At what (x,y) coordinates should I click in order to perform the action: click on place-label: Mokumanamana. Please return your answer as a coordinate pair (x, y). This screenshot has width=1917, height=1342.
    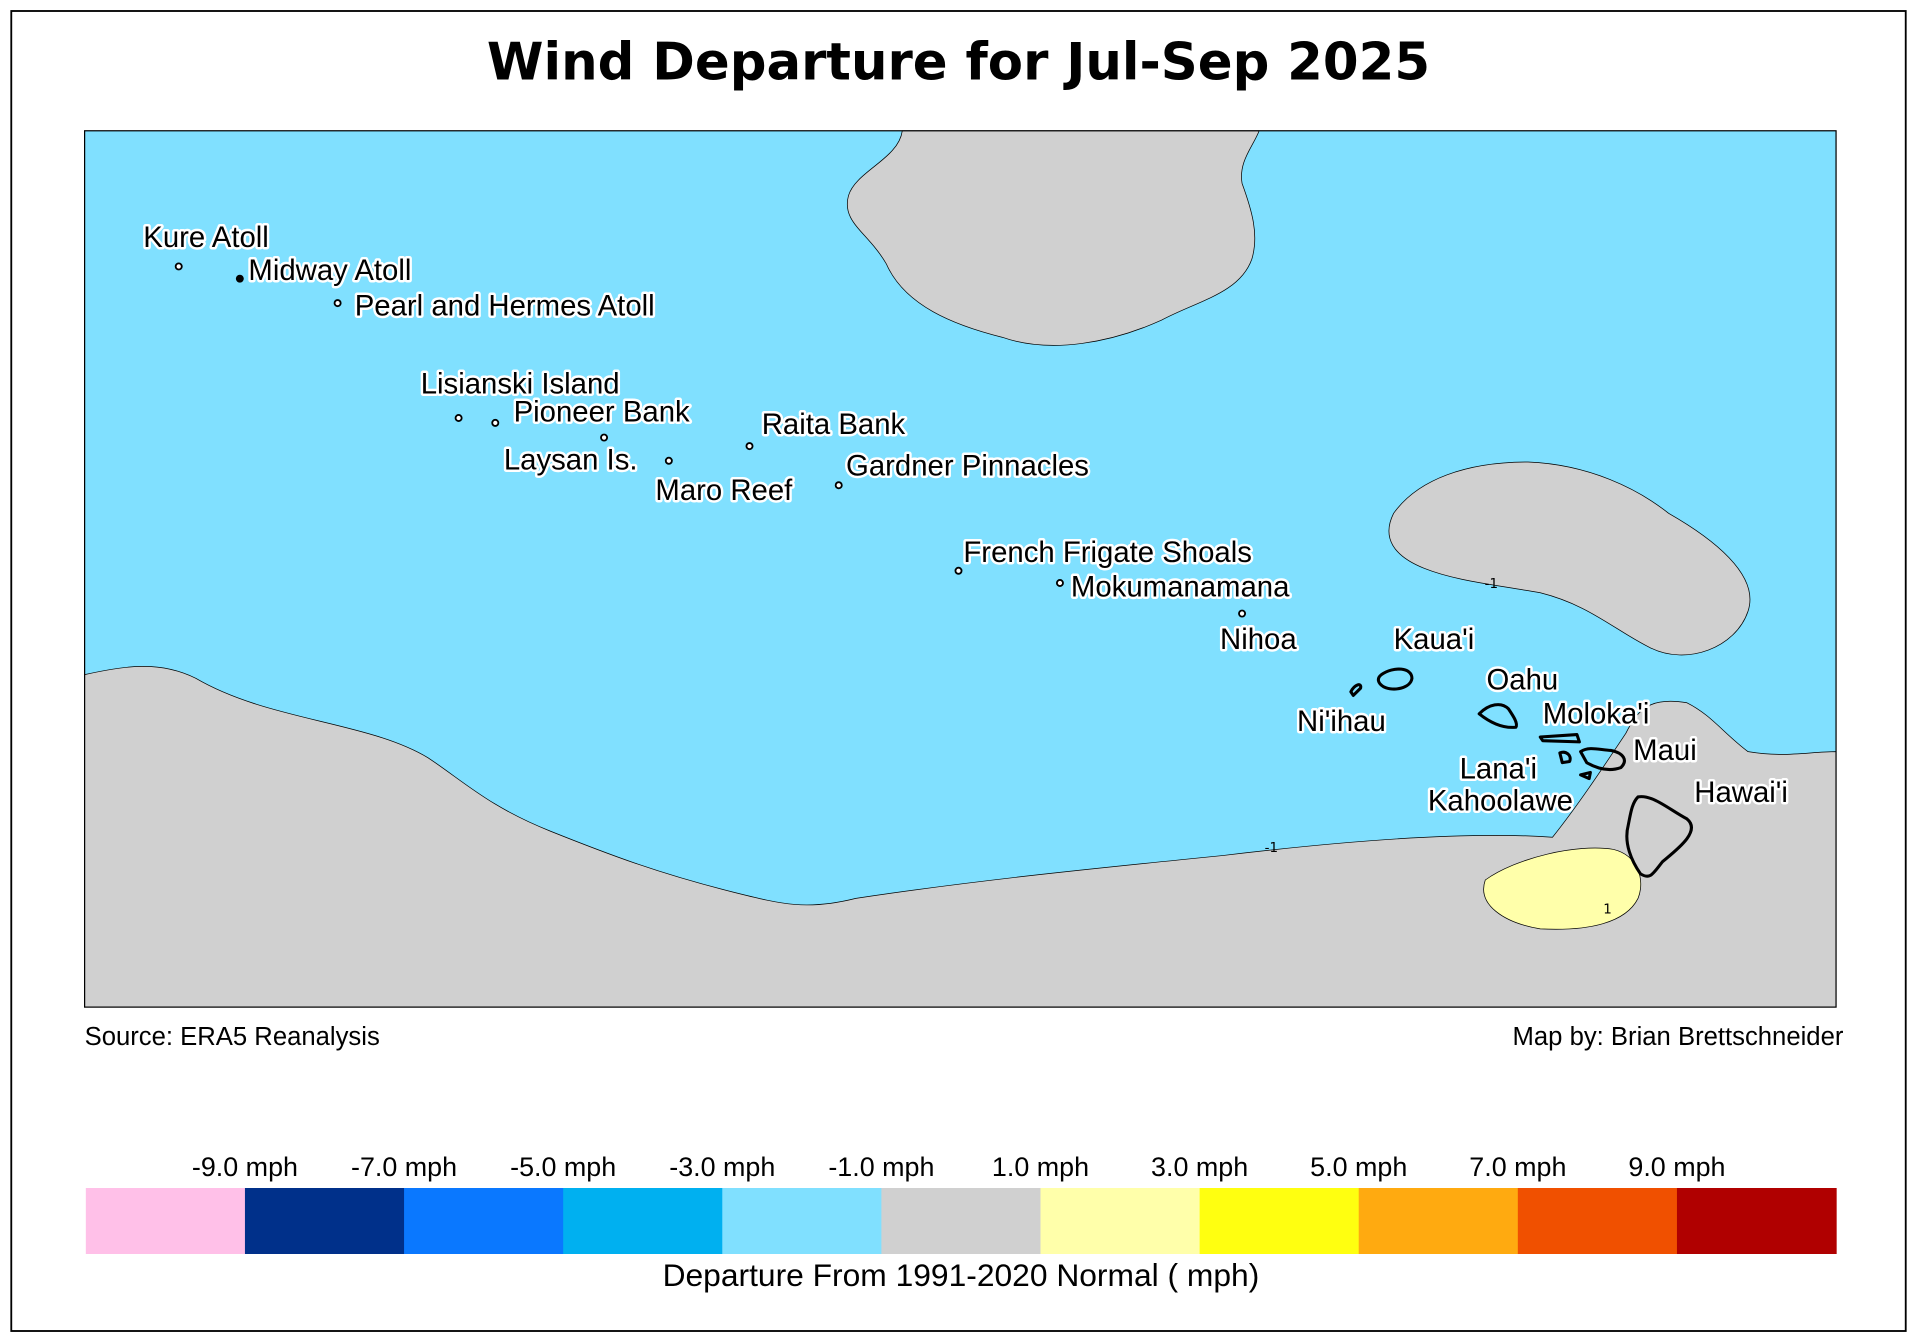
    Looking at the image, I should click on (1180, 586).